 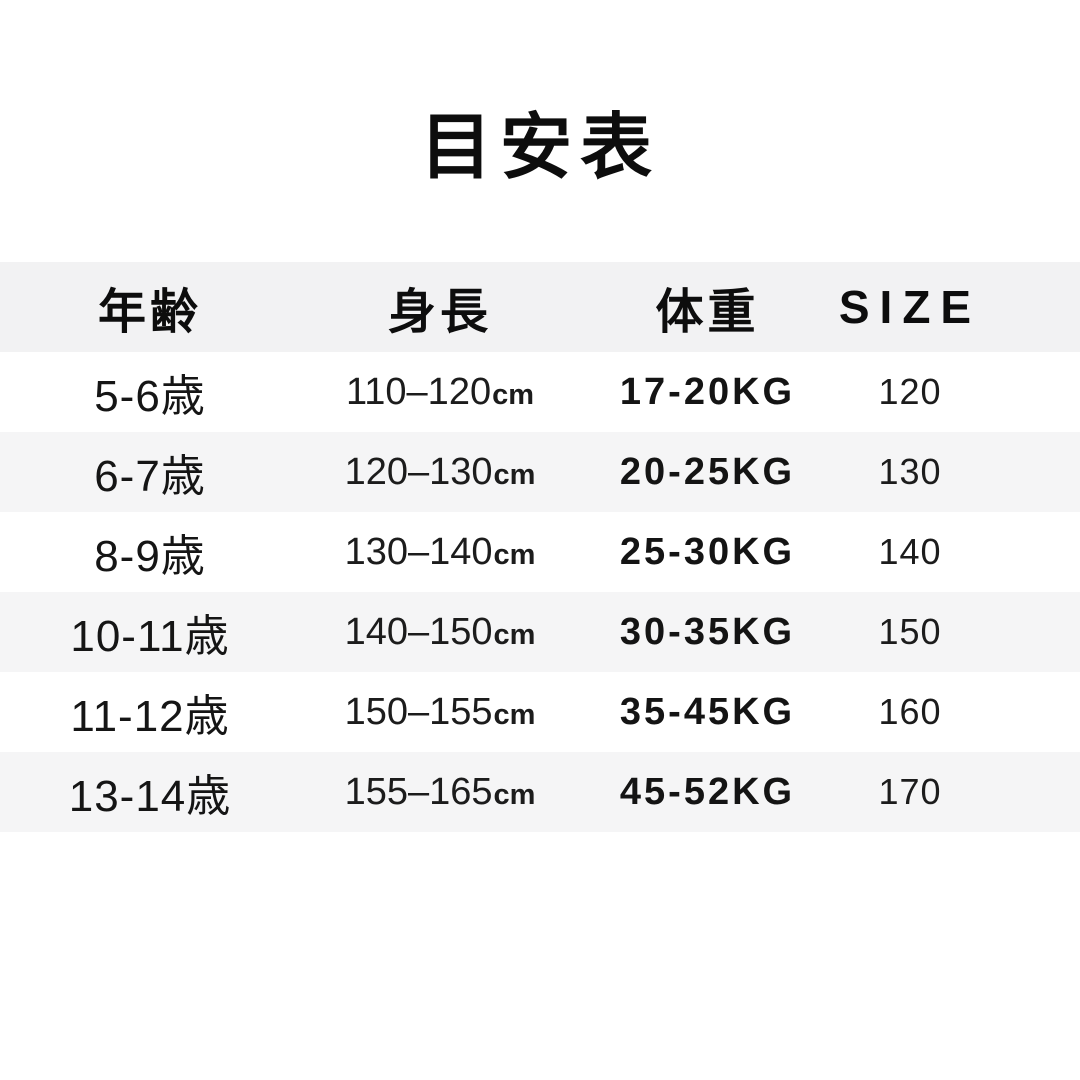 What do you see at coordinates (540, 307) in the screenshot?
I see `table-header-row: 年齢 身長 体重 SIZE` at bounding box center [540, 307].